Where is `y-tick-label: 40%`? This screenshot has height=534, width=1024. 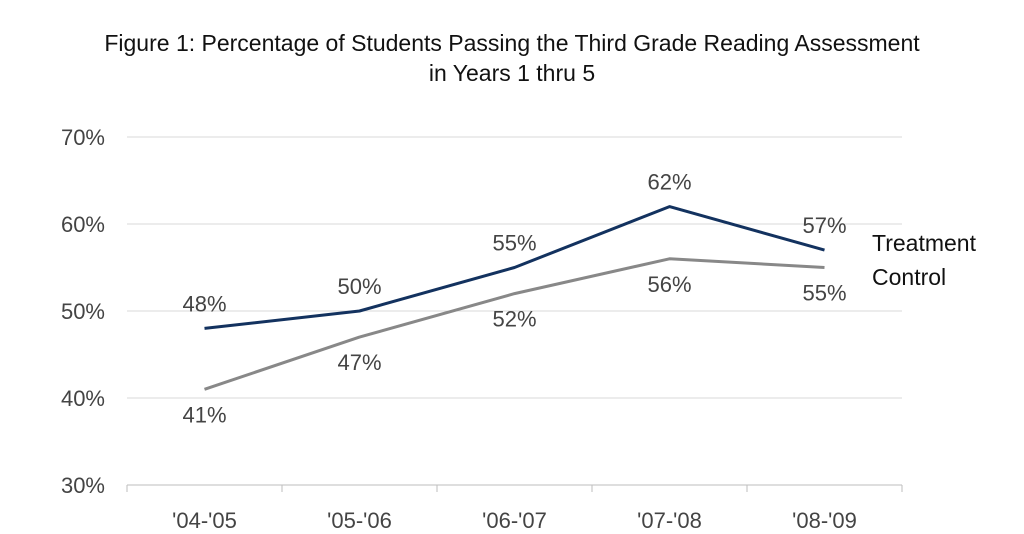 y-tick-label: 40% is located at coordinates (83, 398).